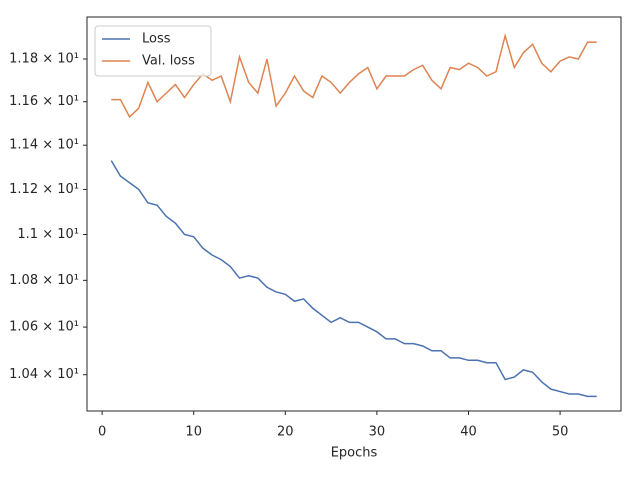 This screenshot has height=480, width=640. What do you see at coordinates (44, 145) in the screenshot?
I see `y-tick-label: 1.14 × 10¹` at bounding box center [44, 145].